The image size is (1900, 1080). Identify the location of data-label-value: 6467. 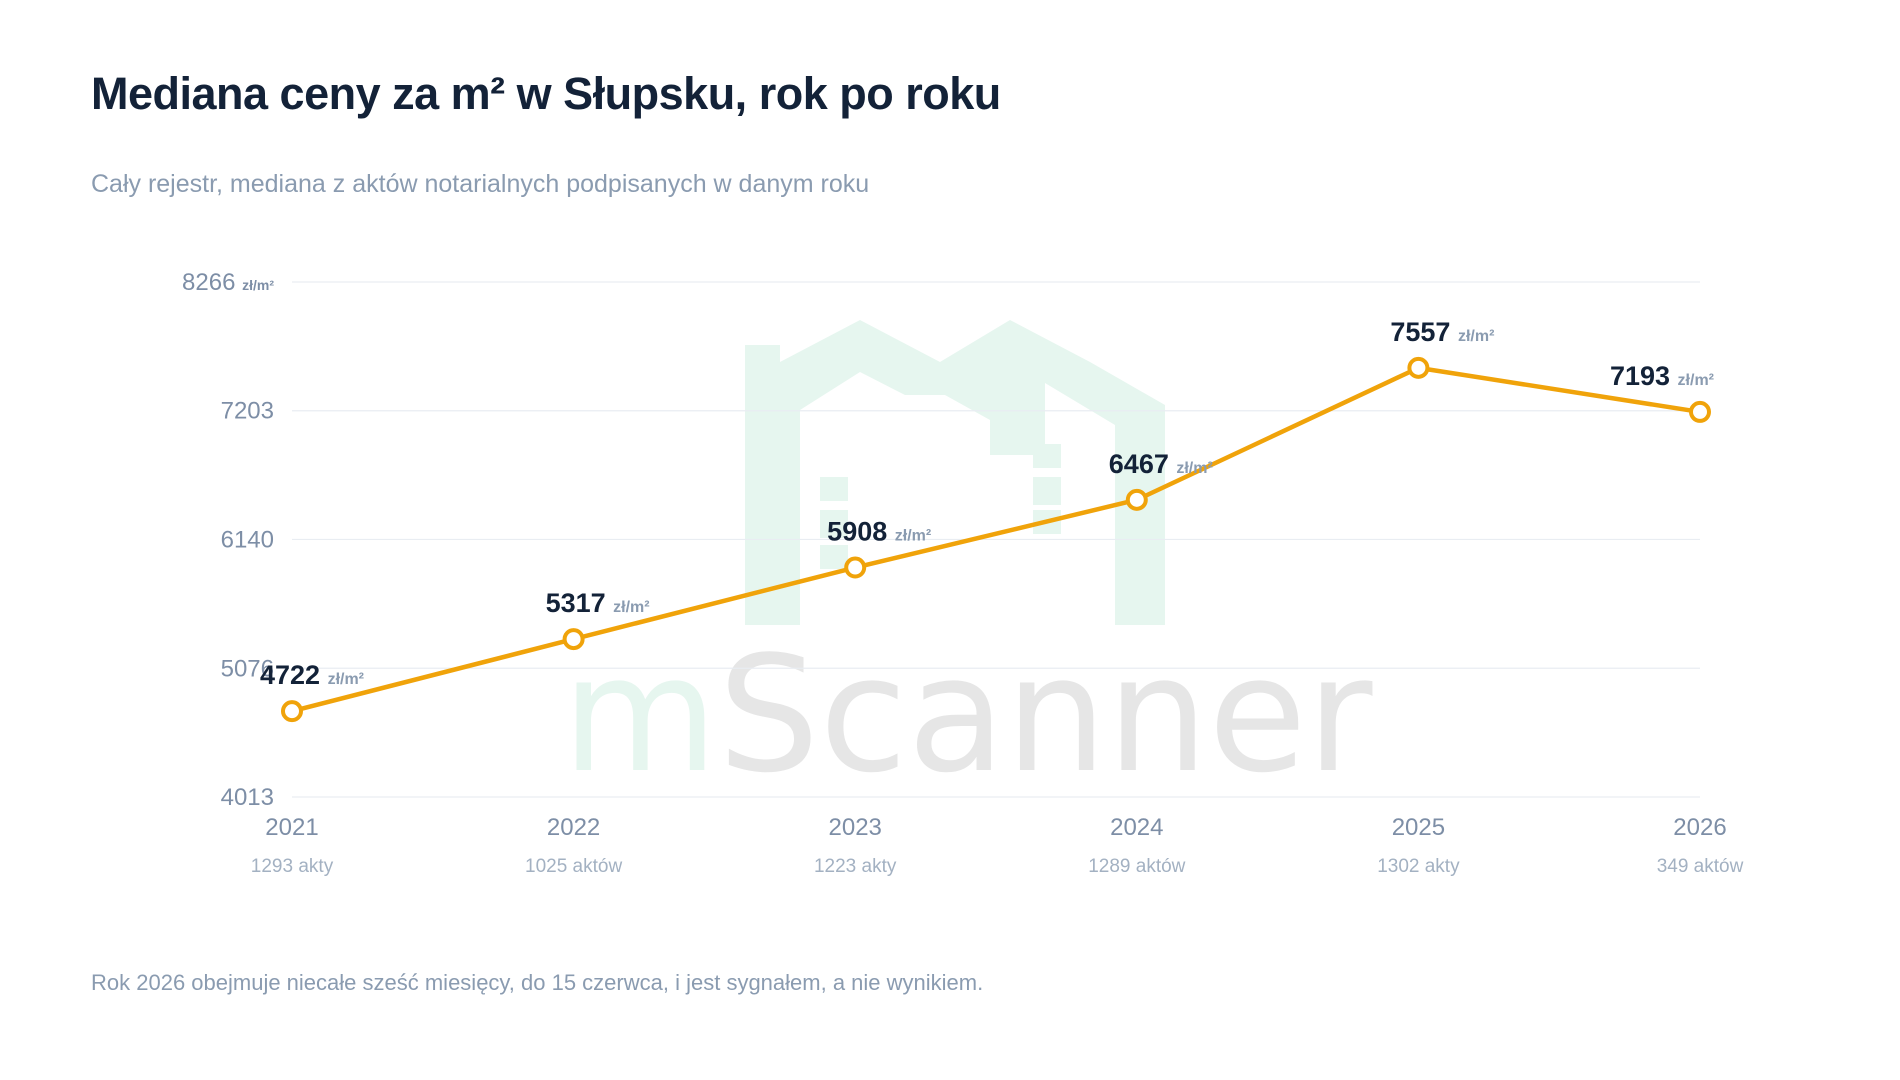
(1143, 464).